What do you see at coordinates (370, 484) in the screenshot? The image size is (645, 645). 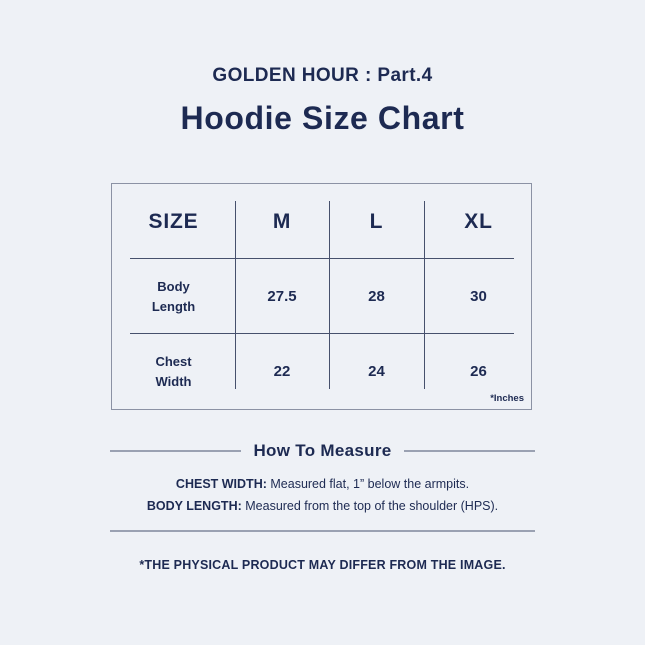 I see `measure-description: Measured flat, 1” below the armpits.` at bounding box center [370, 484].